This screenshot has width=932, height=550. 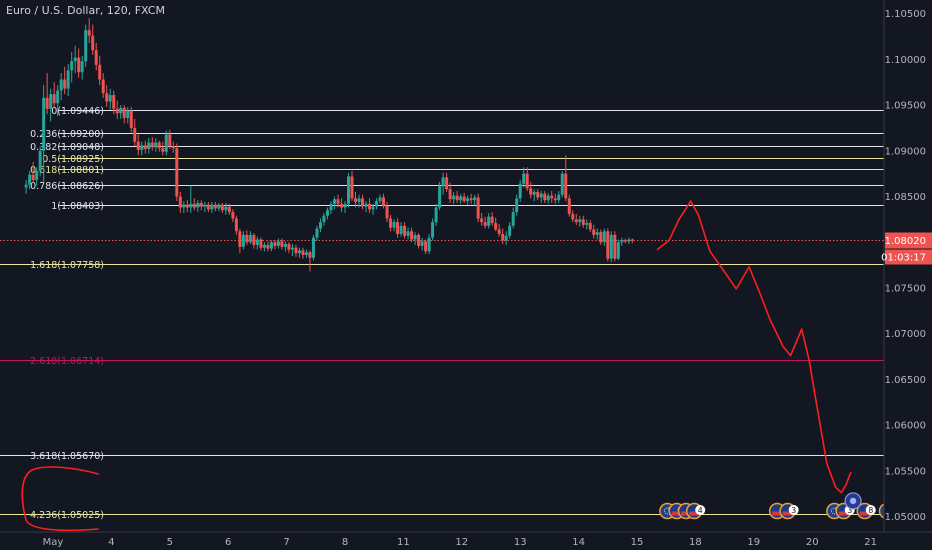 What do you see at coordinates (905, 471) in the screenshot?
I see `y-tick-label: 1.05500` at bounding box center [905, 471].